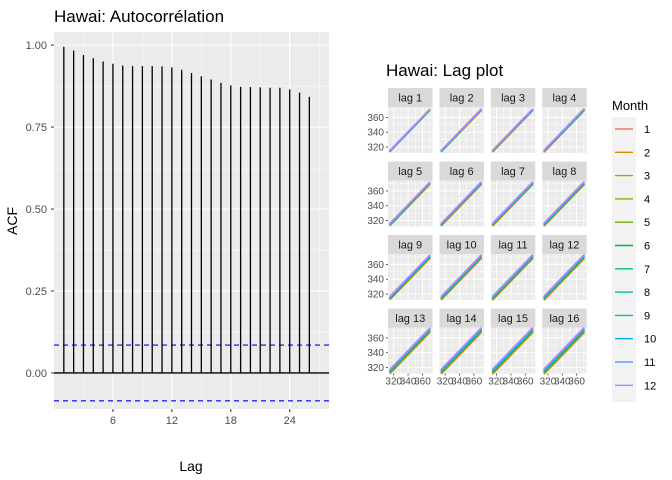 The height and width of the screenshot is (480, 672). I want to click on facet-strip-label: lag 11, so click(512, 246).